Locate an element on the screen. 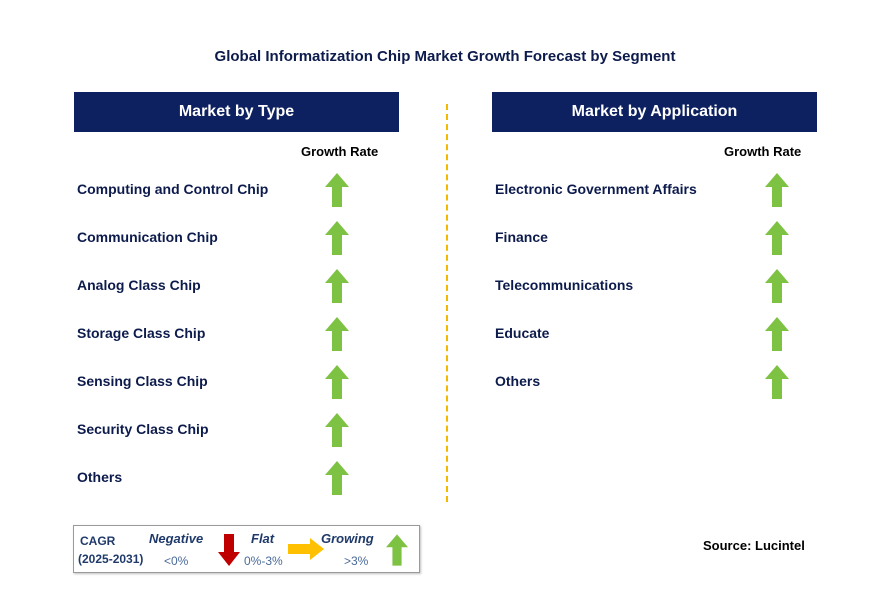 This screenshot has height=609, width=880. type-segment-label: Security Class Chip is located at coordinates (143, 429).